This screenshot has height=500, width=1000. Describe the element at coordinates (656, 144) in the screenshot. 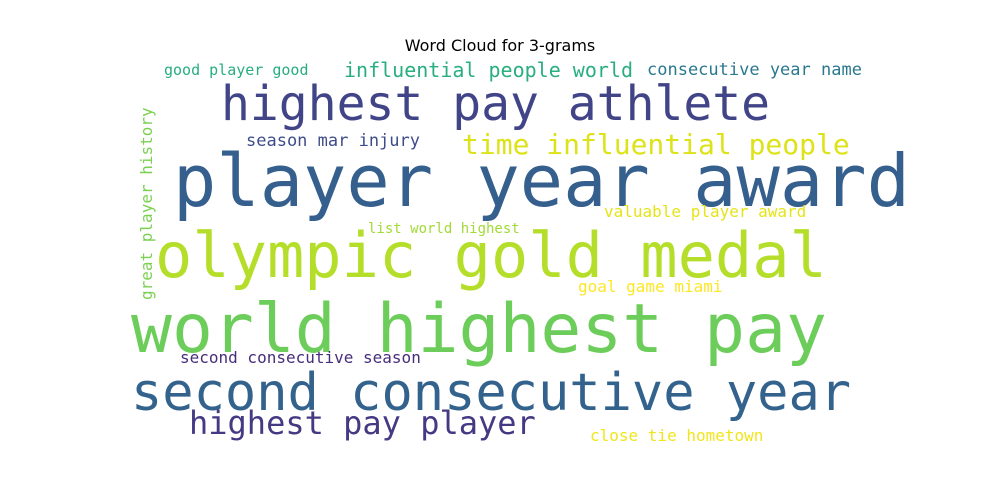

I see `word-time-influential-people: time influential people` at that location.